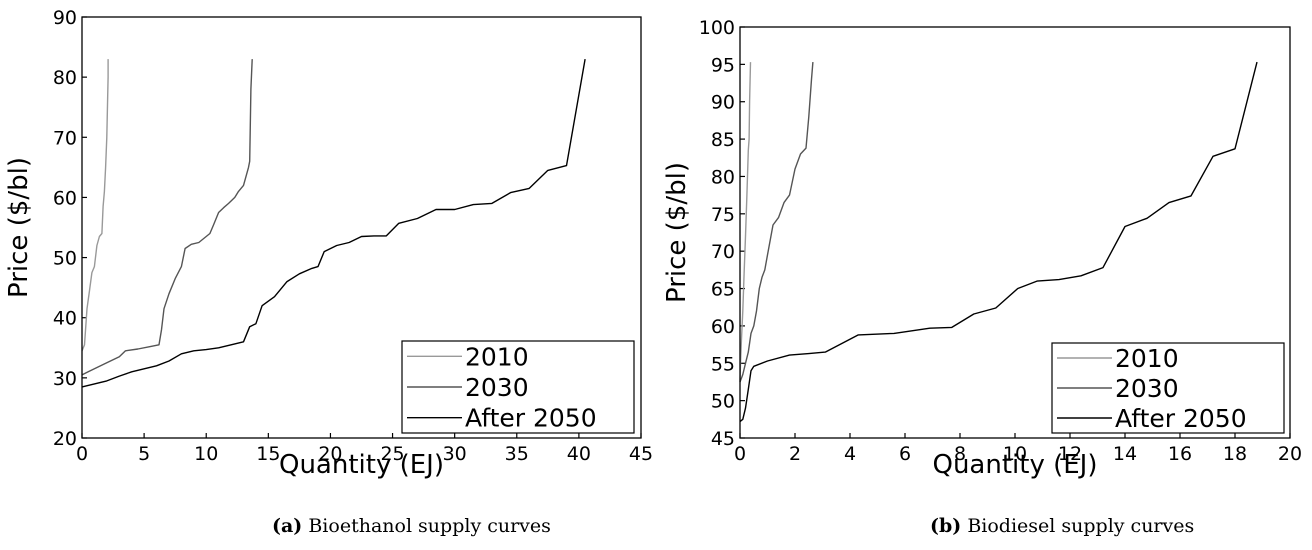  I want to click on bioethanol-x-tick-label-7: 35, so click(517, 454).